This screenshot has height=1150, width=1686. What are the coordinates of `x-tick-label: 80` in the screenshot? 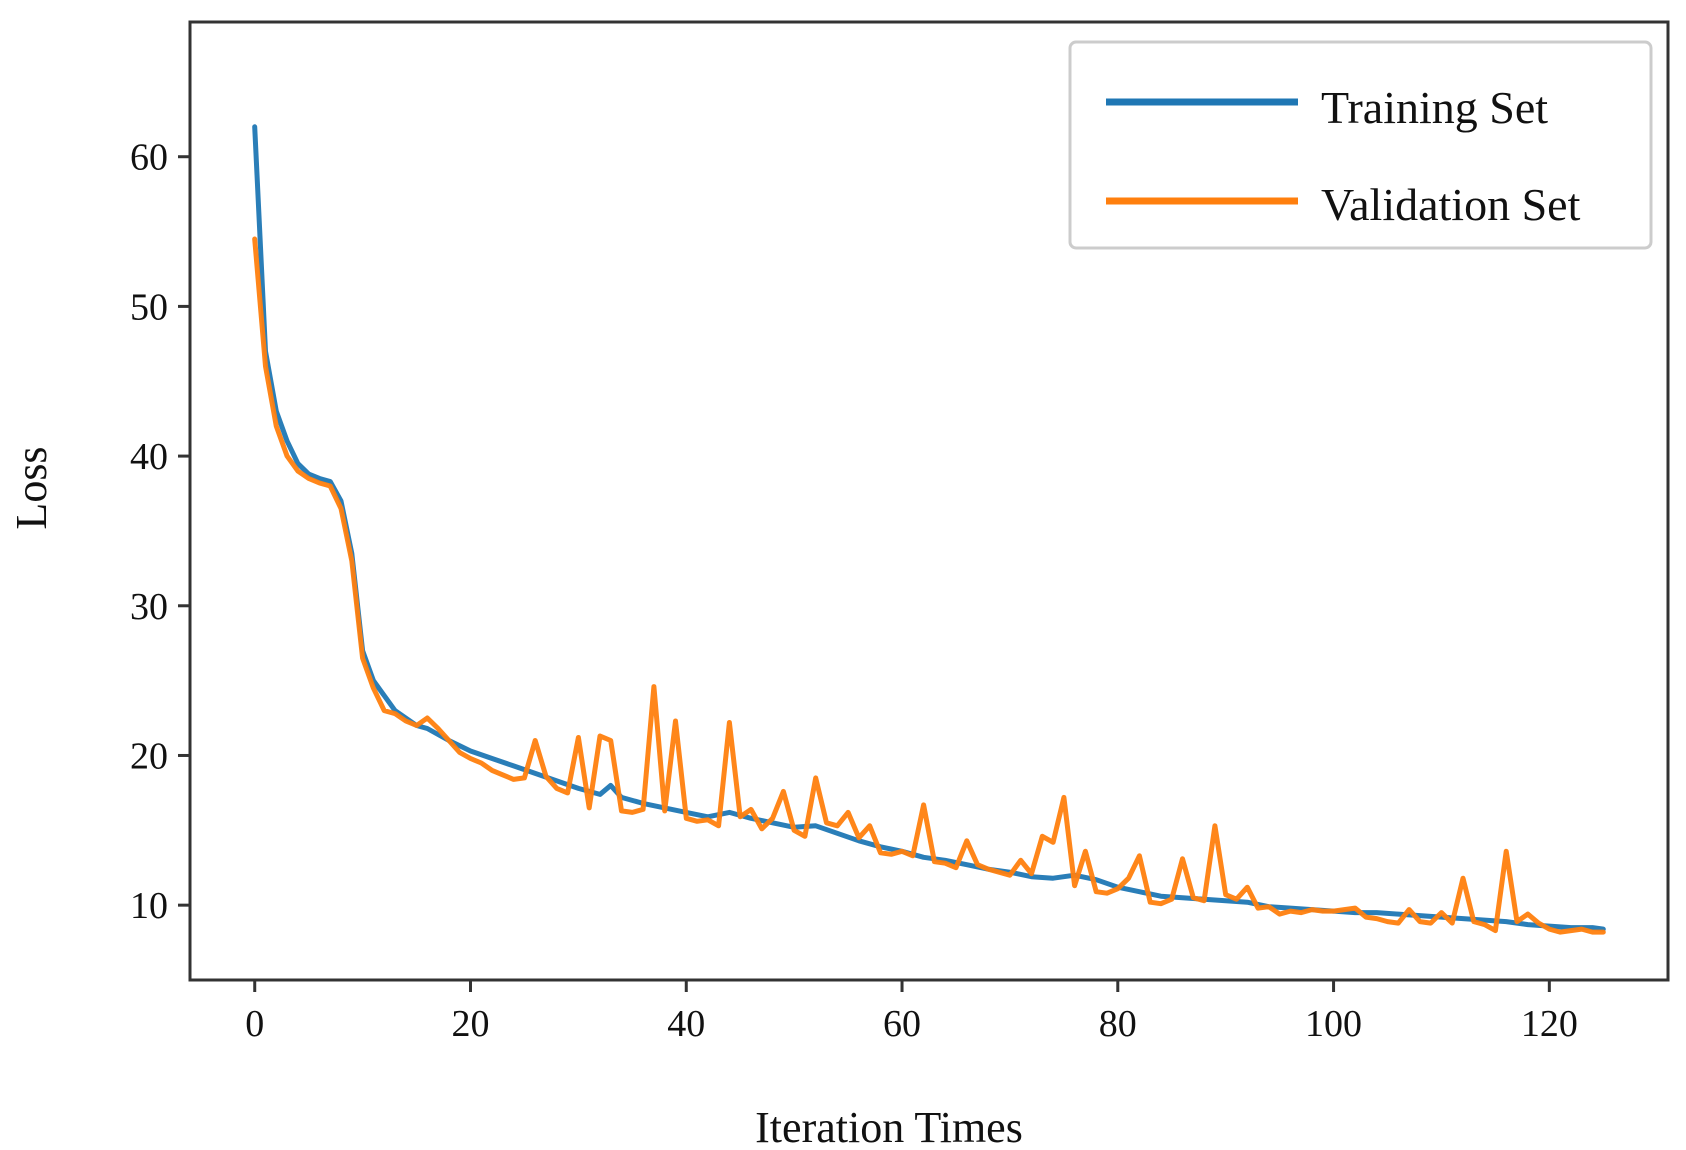 It's located at (1118, 1024).